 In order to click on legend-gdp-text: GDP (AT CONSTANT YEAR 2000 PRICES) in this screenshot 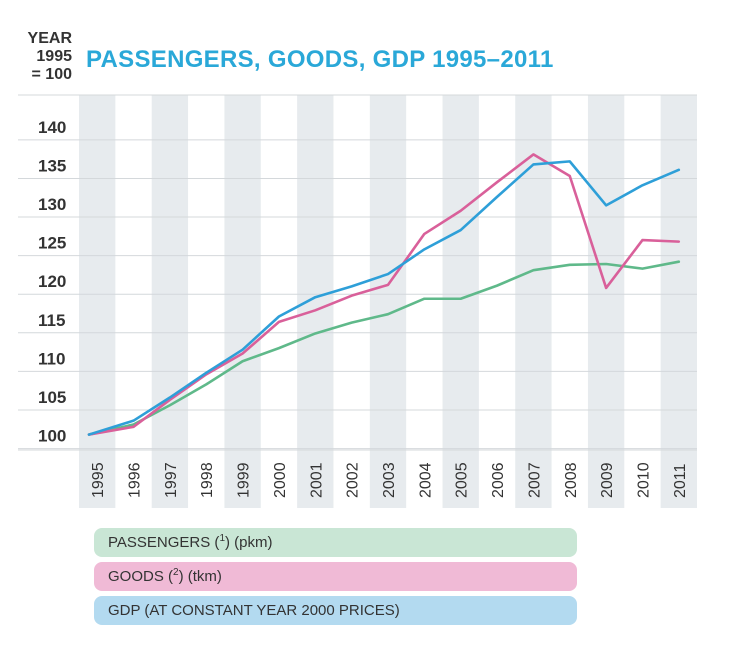, I will do `click(254, 610)`.